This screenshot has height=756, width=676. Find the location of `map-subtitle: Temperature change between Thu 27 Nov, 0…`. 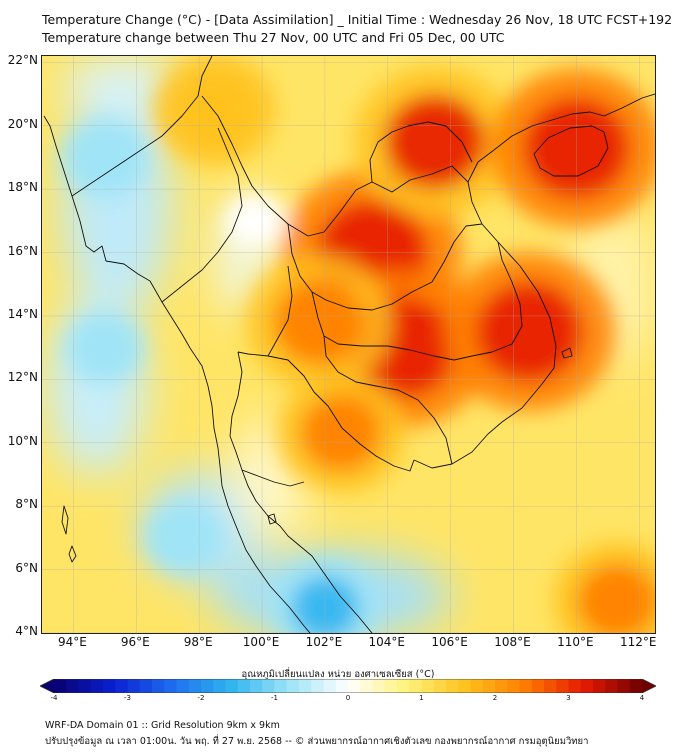

map-subtitle: Temperature change between Thu 27 Nov, 0… is located at coordinates (273, 37).